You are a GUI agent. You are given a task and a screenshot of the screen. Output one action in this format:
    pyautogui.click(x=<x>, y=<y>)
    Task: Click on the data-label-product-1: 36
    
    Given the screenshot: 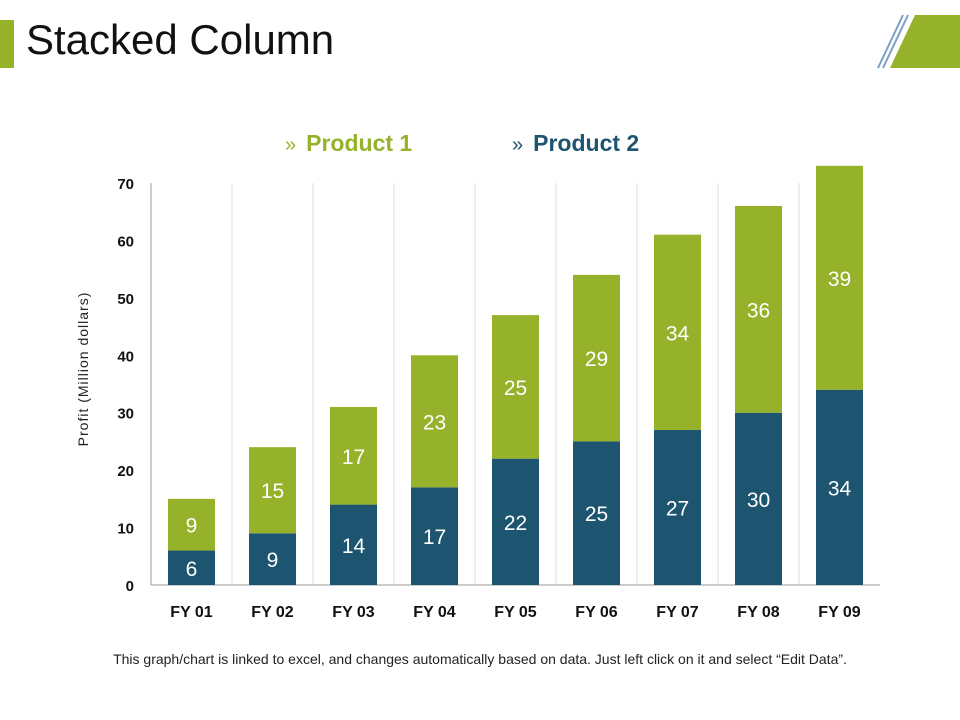 What is the action you would take?
    pyautogui.click(x=758, y=310)
    